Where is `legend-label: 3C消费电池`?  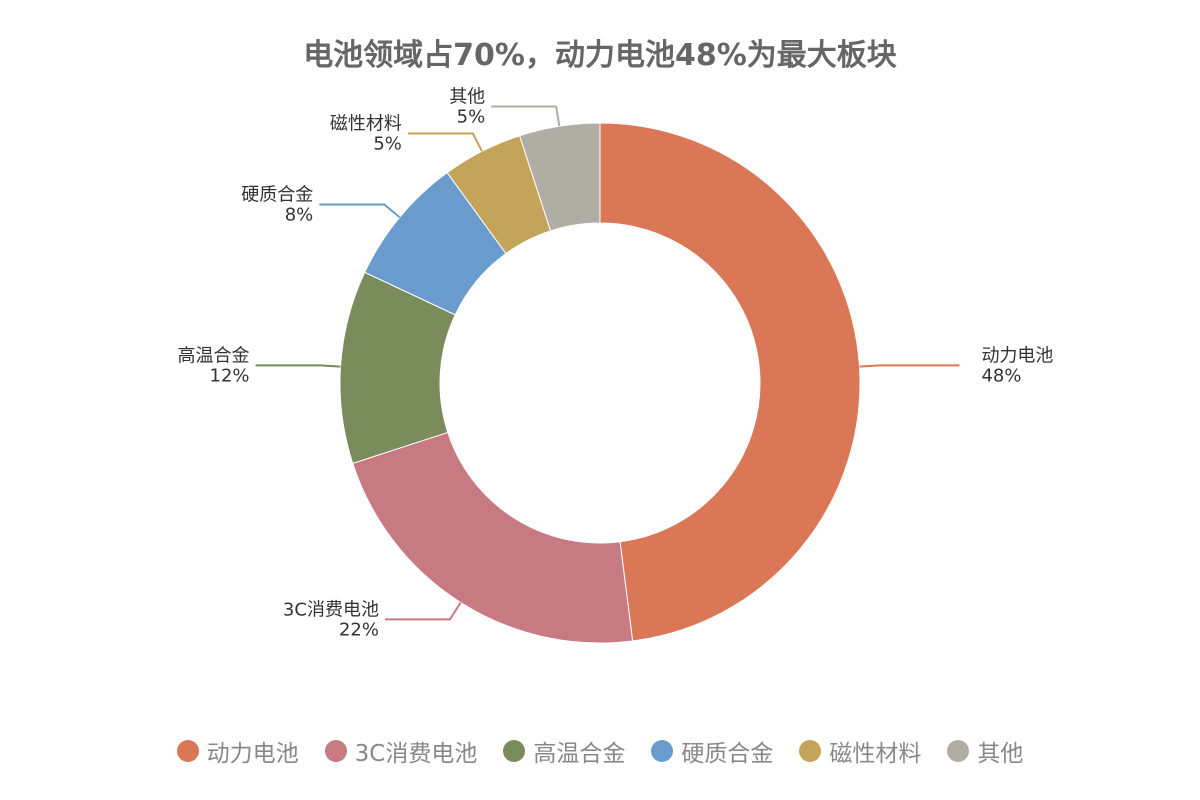
legend-label: 3C消费电池 is located at coordinates (416, 754).